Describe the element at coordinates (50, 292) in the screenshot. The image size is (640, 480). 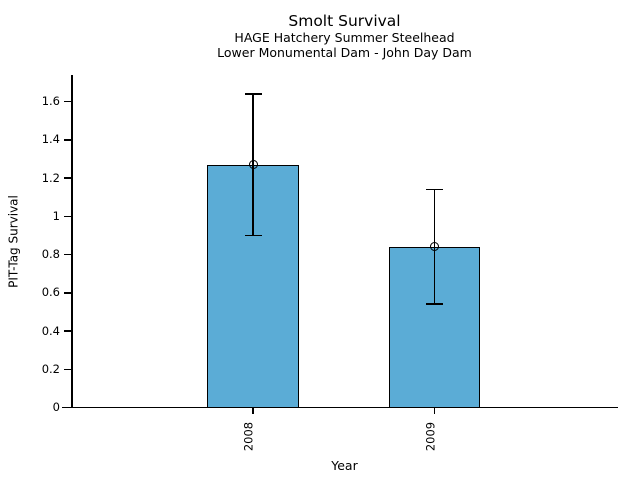
I see `y-tick-label: 0.6` at that location.